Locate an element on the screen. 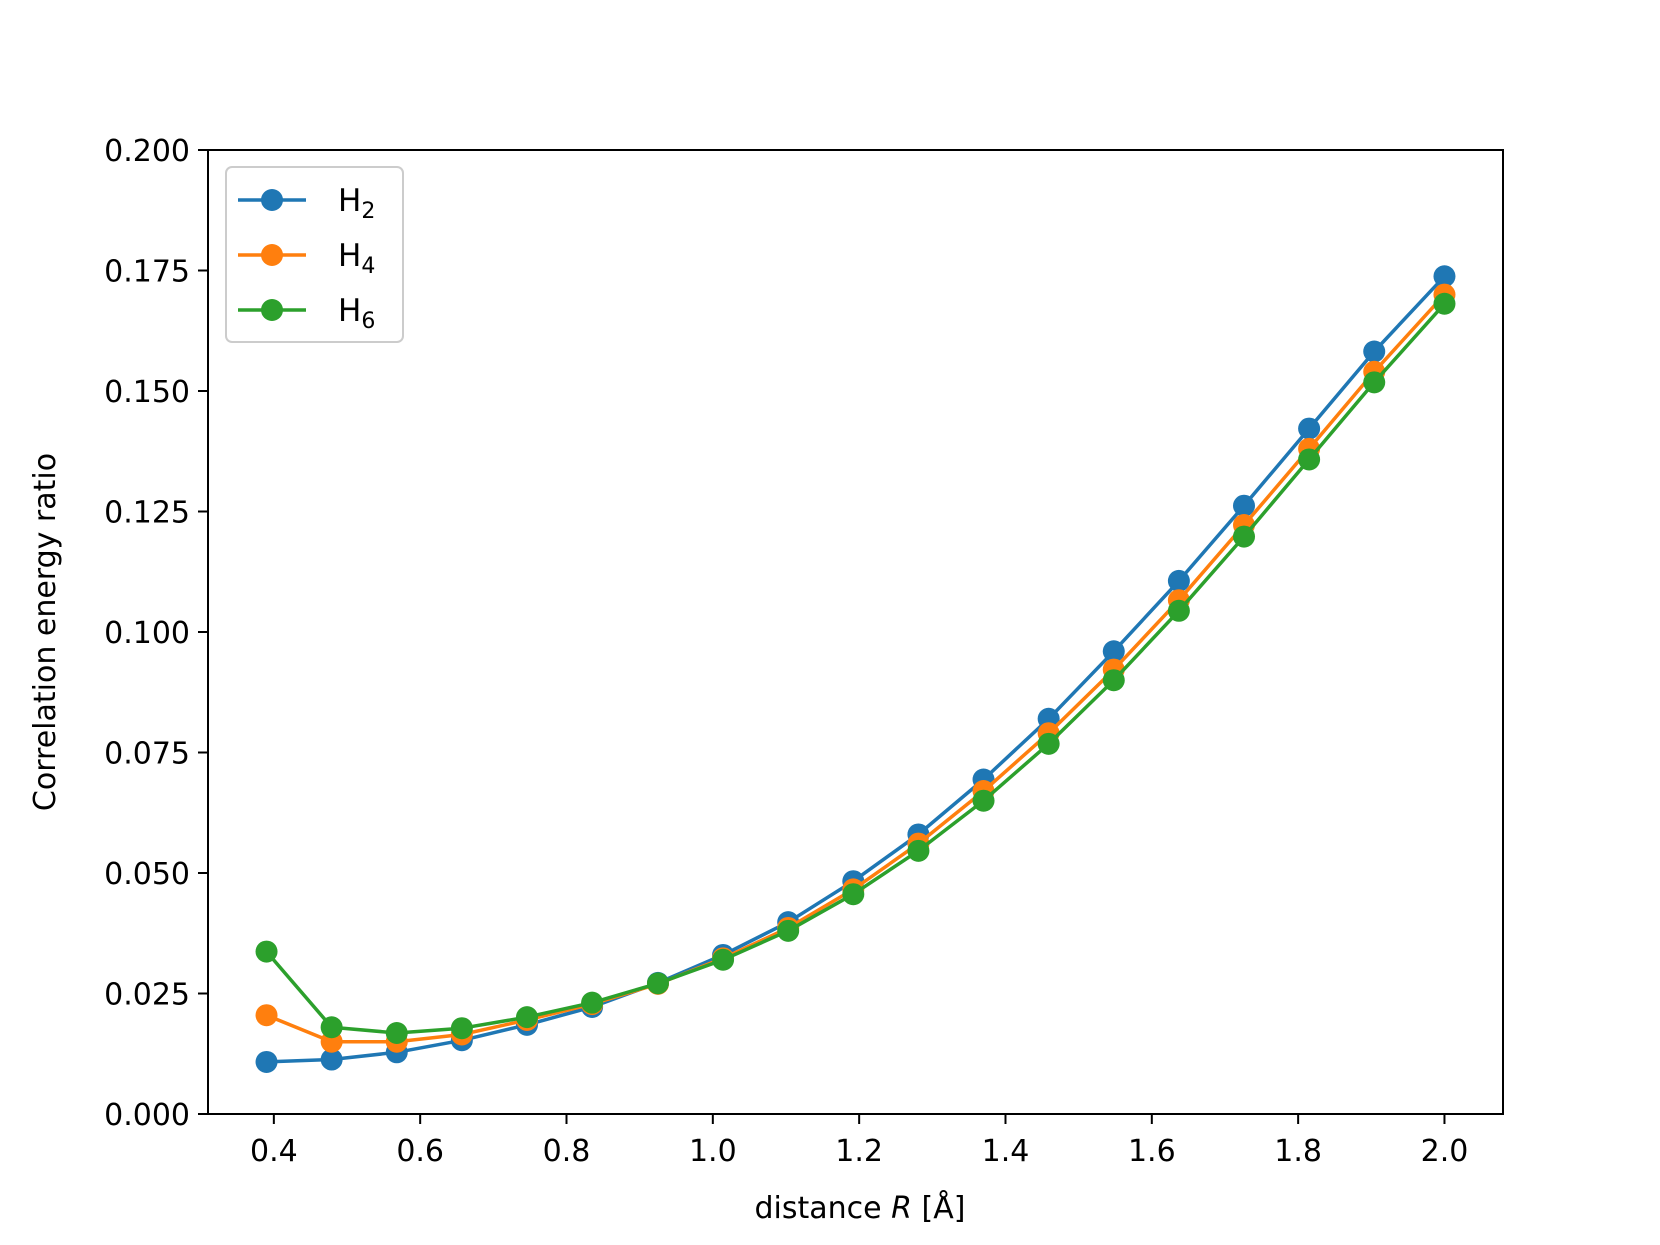 This screenshot has height=1245, width=1660. x-axis-label-unit: [Å] is located at coordinates (938, 1208).